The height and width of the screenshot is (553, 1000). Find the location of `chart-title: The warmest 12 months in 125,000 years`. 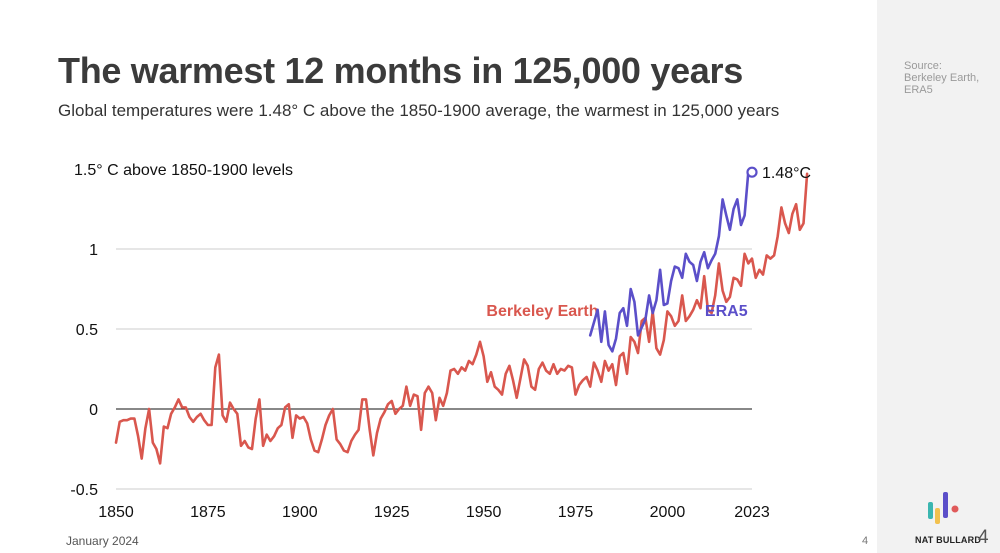

chart-title: The warmest 12 months in 125,000 years is located at coordinates (400, 70).